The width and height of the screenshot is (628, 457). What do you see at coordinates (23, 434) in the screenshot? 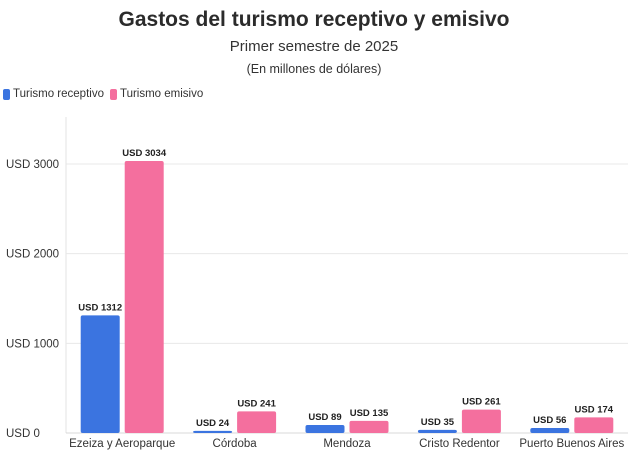
I see `y-tick-label: USD 0` at bounding box center [23, 434].